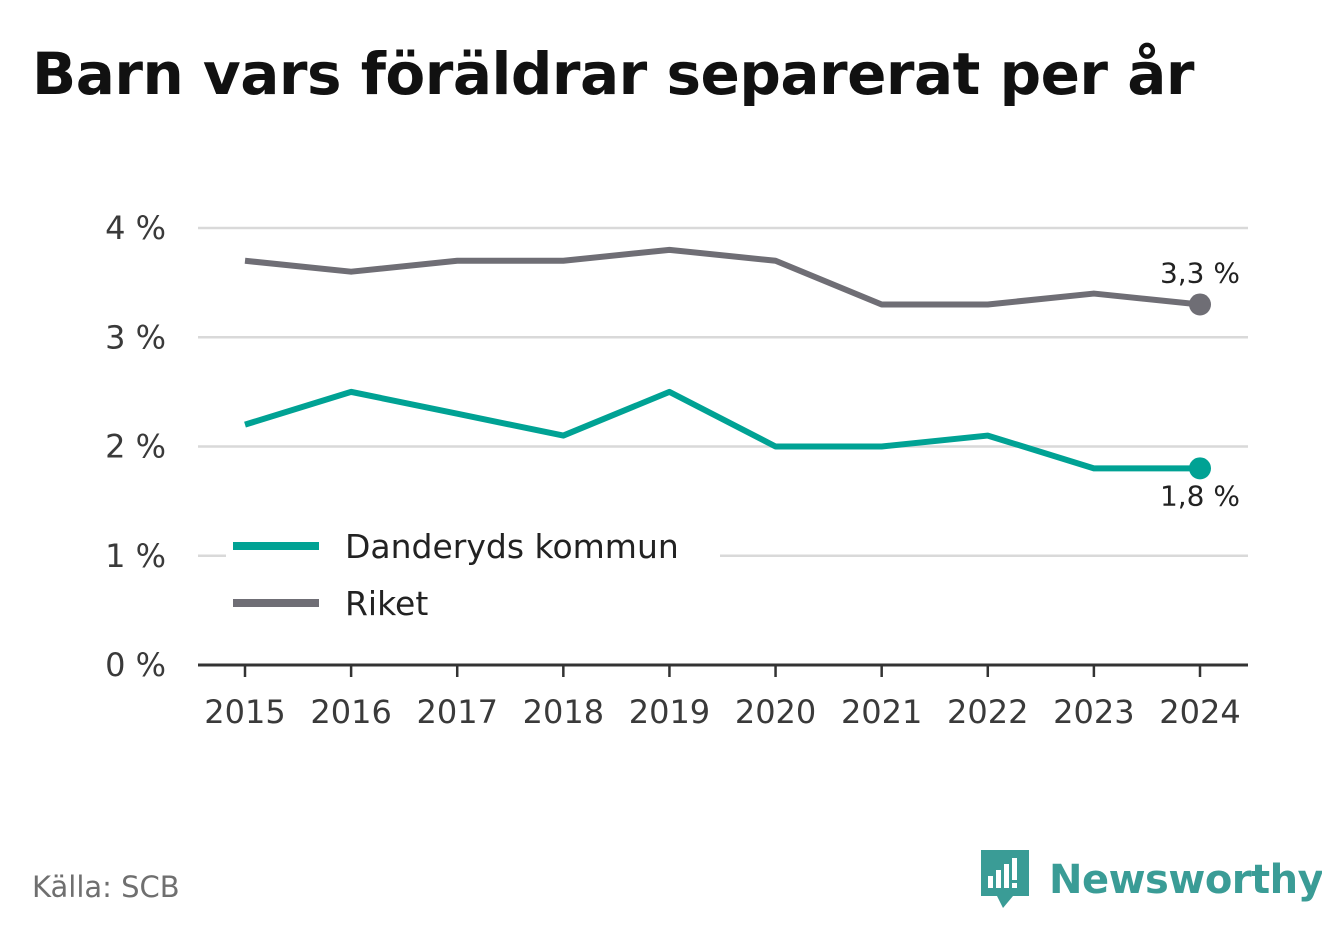  Describe the element at coordinates (1185, 880) in the screenshot. I see `brand-name: Newsworthy` at that location.